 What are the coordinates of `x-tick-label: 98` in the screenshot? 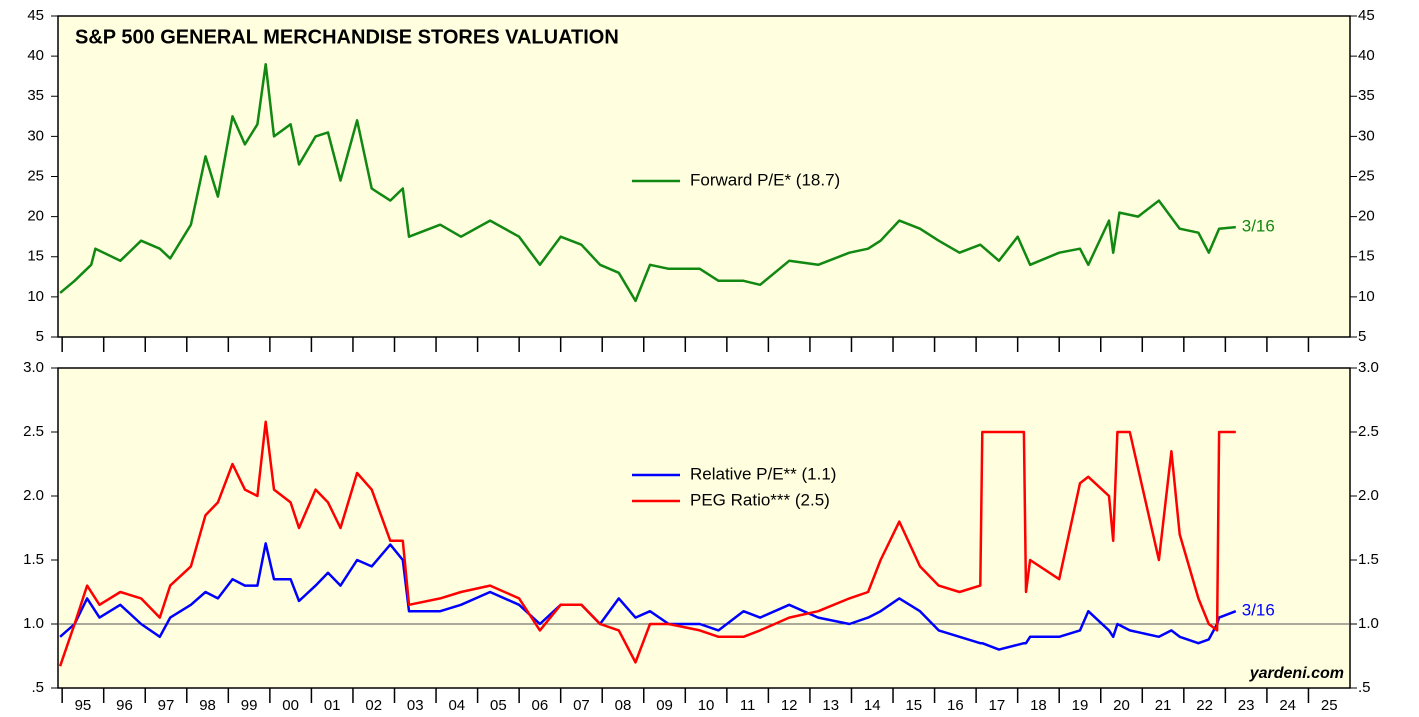 It's located at (207, 705).